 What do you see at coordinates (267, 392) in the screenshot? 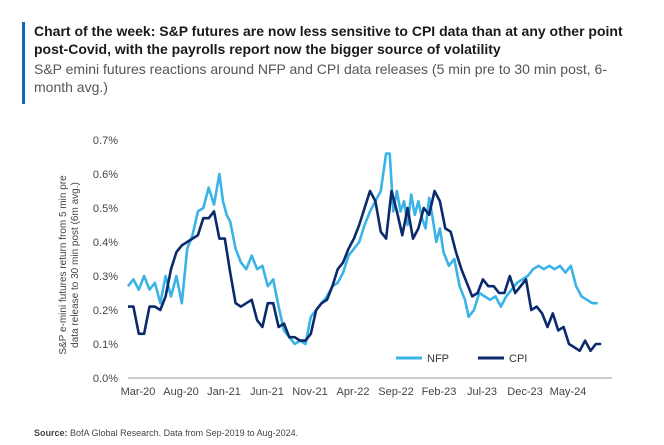
I see `x-tick-label: Jun-21` at bounding box center [267, 392].